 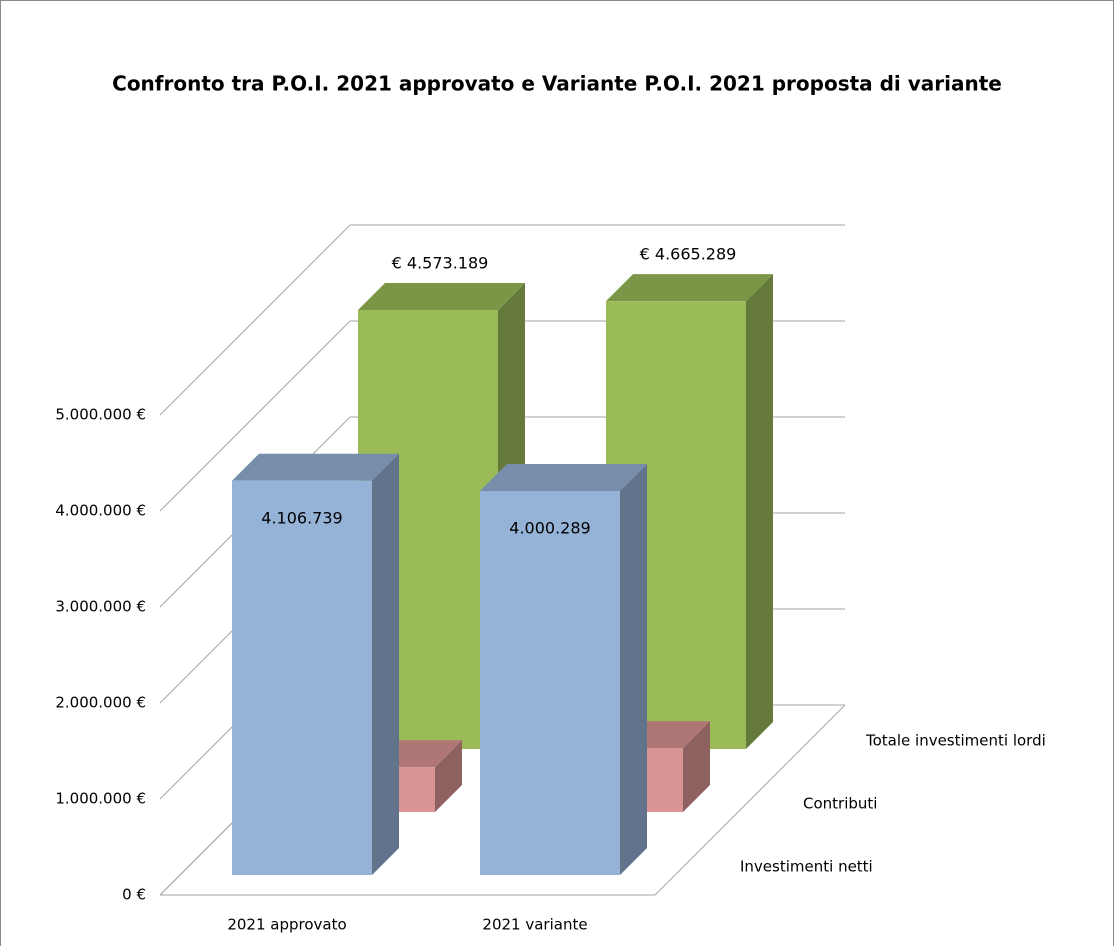 I want to click on value-label: € 4.573.189, so click(x=440, y=262).